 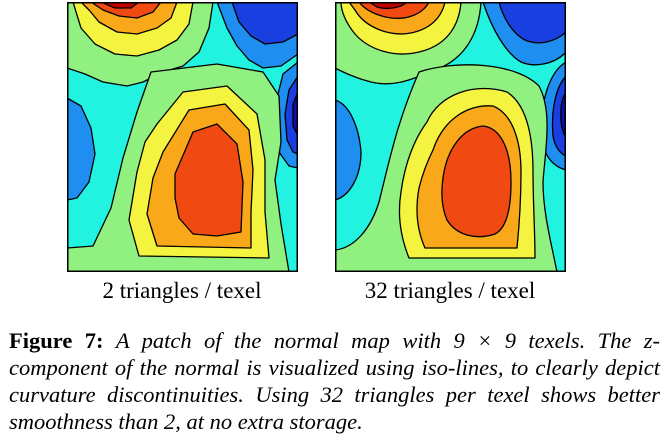 What do you see at coordinates (126, 10) in the screenshot?
I see `peak-top-l7` at bounding box center [126, 10].